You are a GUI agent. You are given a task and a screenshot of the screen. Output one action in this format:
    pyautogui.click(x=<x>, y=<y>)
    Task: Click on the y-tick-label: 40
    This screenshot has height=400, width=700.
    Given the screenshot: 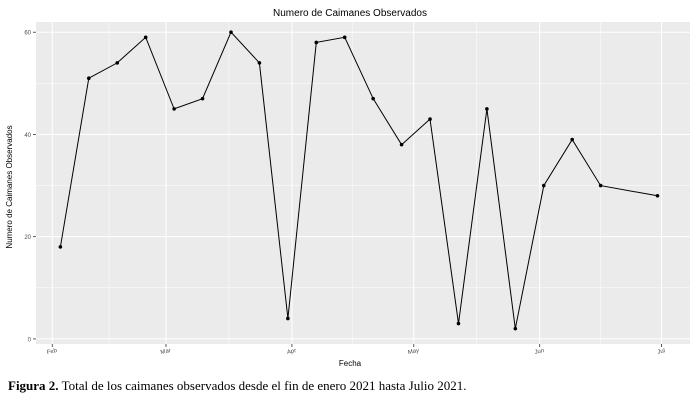 What is the action you would take?
    pyautogui.click(x=27, y=136)
    